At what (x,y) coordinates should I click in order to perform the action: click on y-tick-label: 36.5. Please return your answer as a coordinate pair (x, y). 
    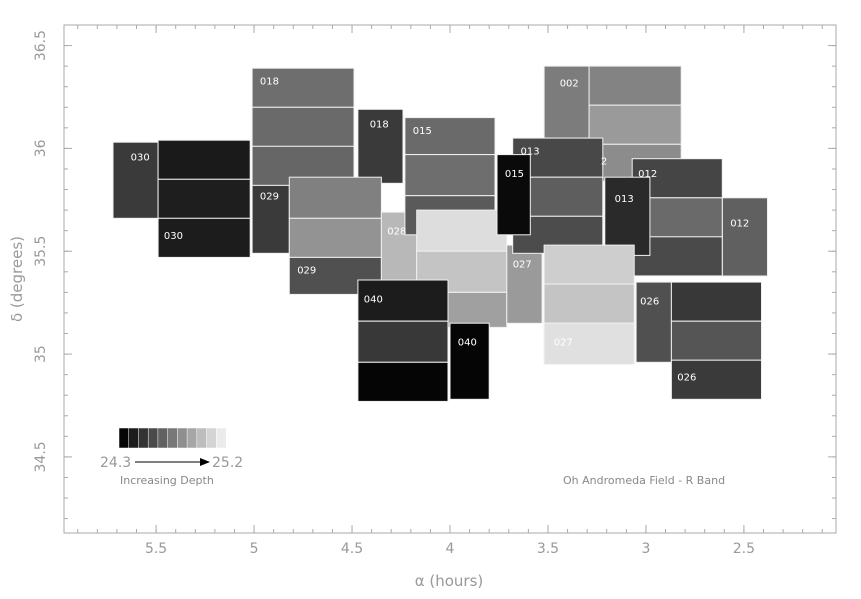
    Looking at the image, I should click on (41, 45).